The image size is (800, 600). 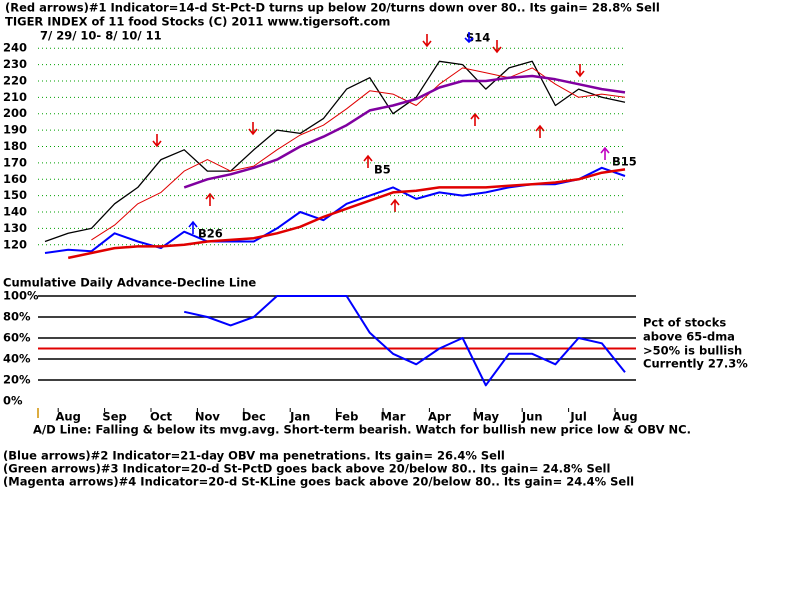 What do you see at coordinates (692, 351) in the screenshot?
I see `note: >50% is bullish` at bounding box center [692, 351].